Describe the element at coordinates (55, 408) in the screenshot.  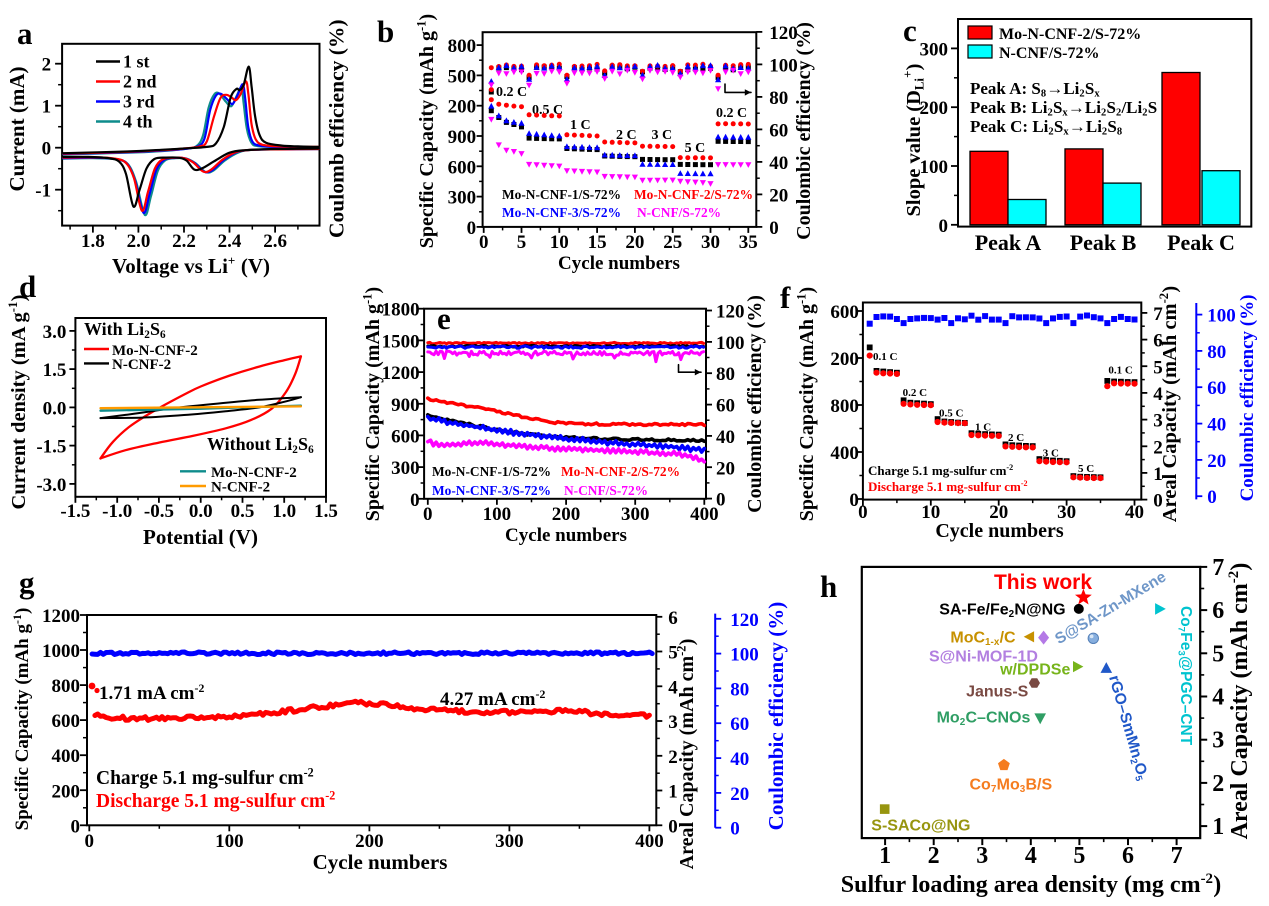
I see `svg-text: 0.0` at that location.